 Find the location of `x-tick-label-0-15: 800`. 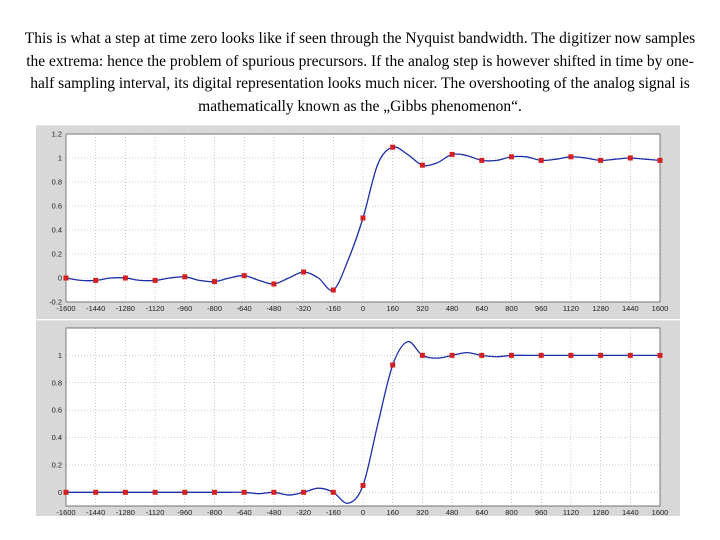

x-tick-label-0-15: 800 is located at coordinates (511, 308).